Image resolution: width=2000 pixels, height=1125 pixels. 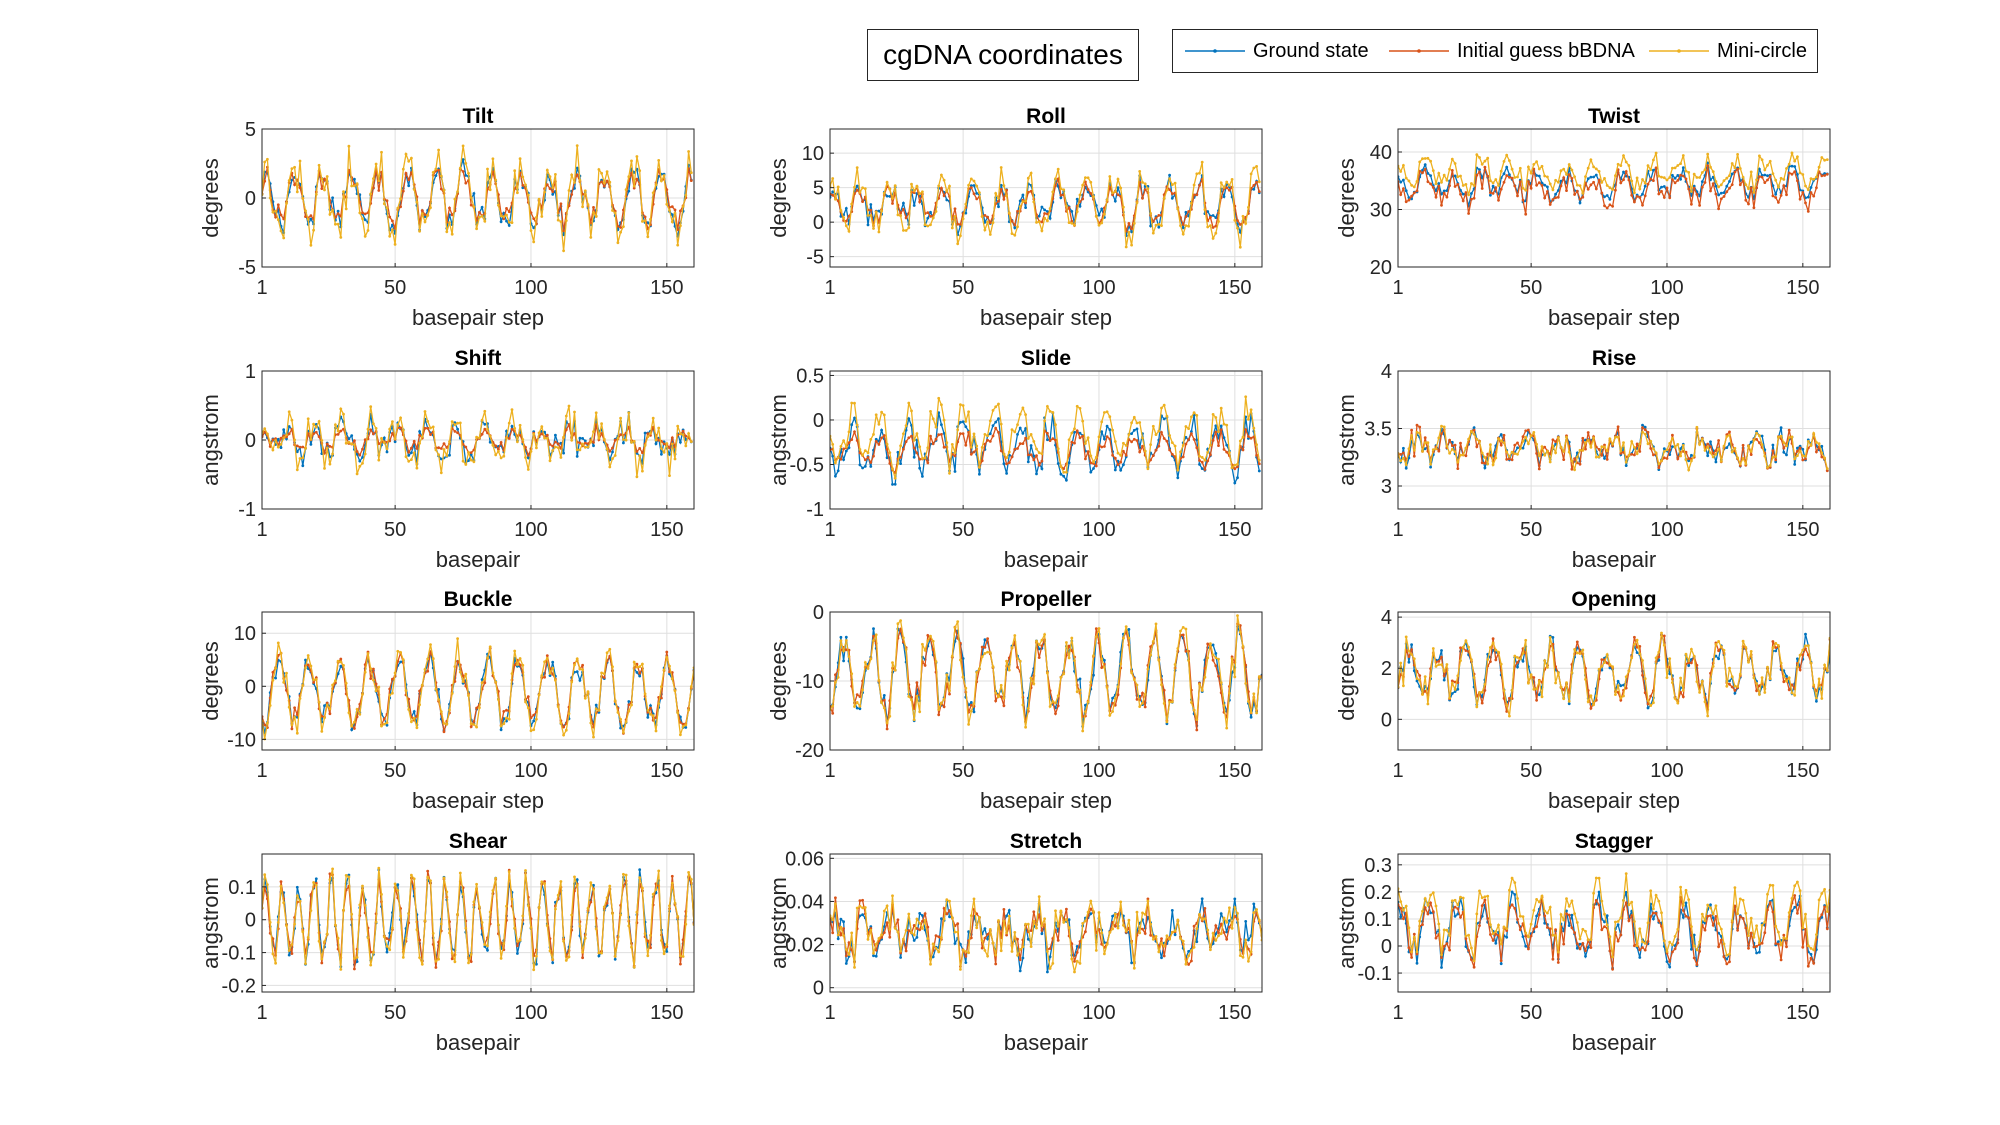 I want to click on ytick-label-slide-3: 0.5, so click(x=810, y=376).